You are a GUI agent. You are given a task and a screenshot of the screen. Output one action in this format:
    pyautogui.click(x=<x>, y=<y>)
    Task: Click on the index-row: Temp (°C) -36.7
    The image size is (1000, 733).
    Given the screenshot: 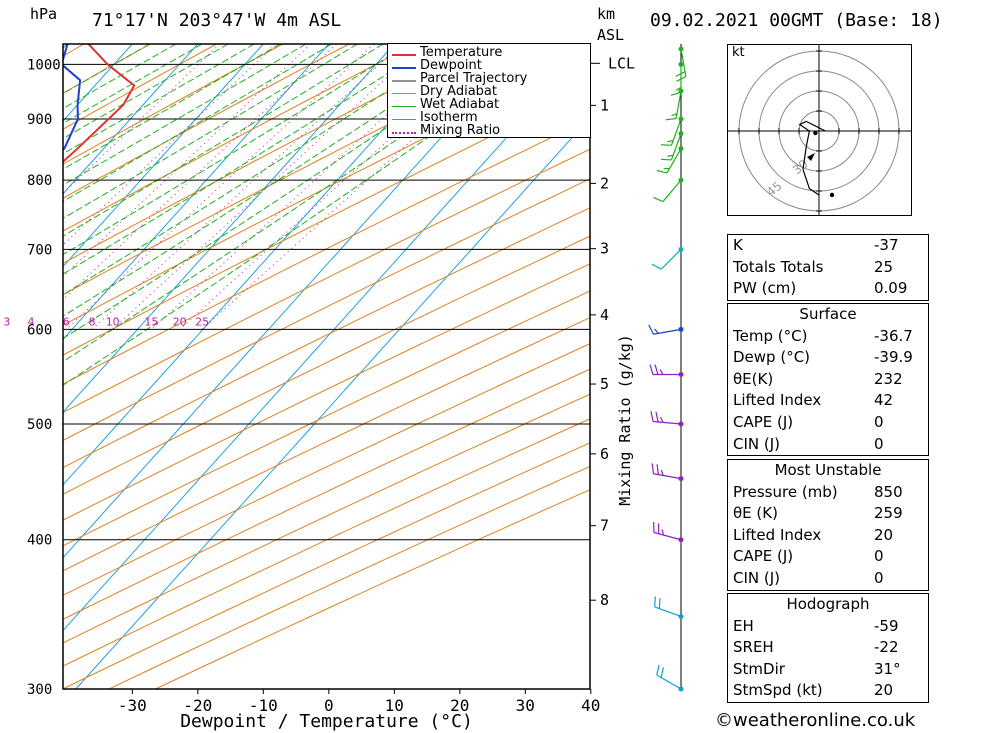 What is the action you would take?
    pyautogui.click(x=823, y=335)
    